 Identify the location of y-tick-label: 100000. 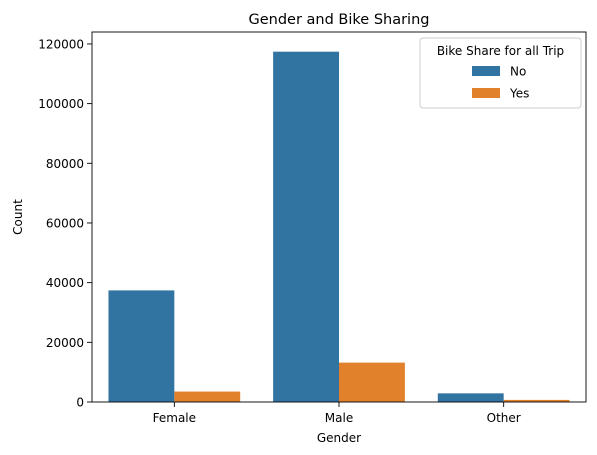
(61, 104).